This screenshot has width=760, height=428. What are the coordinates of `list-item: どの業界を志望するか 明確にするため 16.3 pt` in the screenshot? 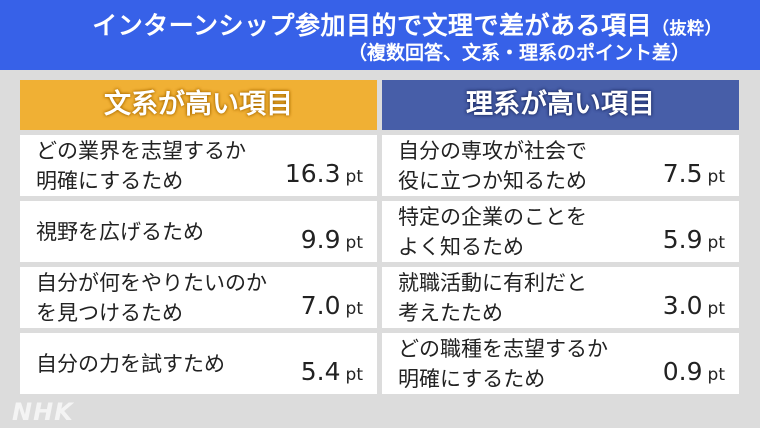 It's located at (198, 165).